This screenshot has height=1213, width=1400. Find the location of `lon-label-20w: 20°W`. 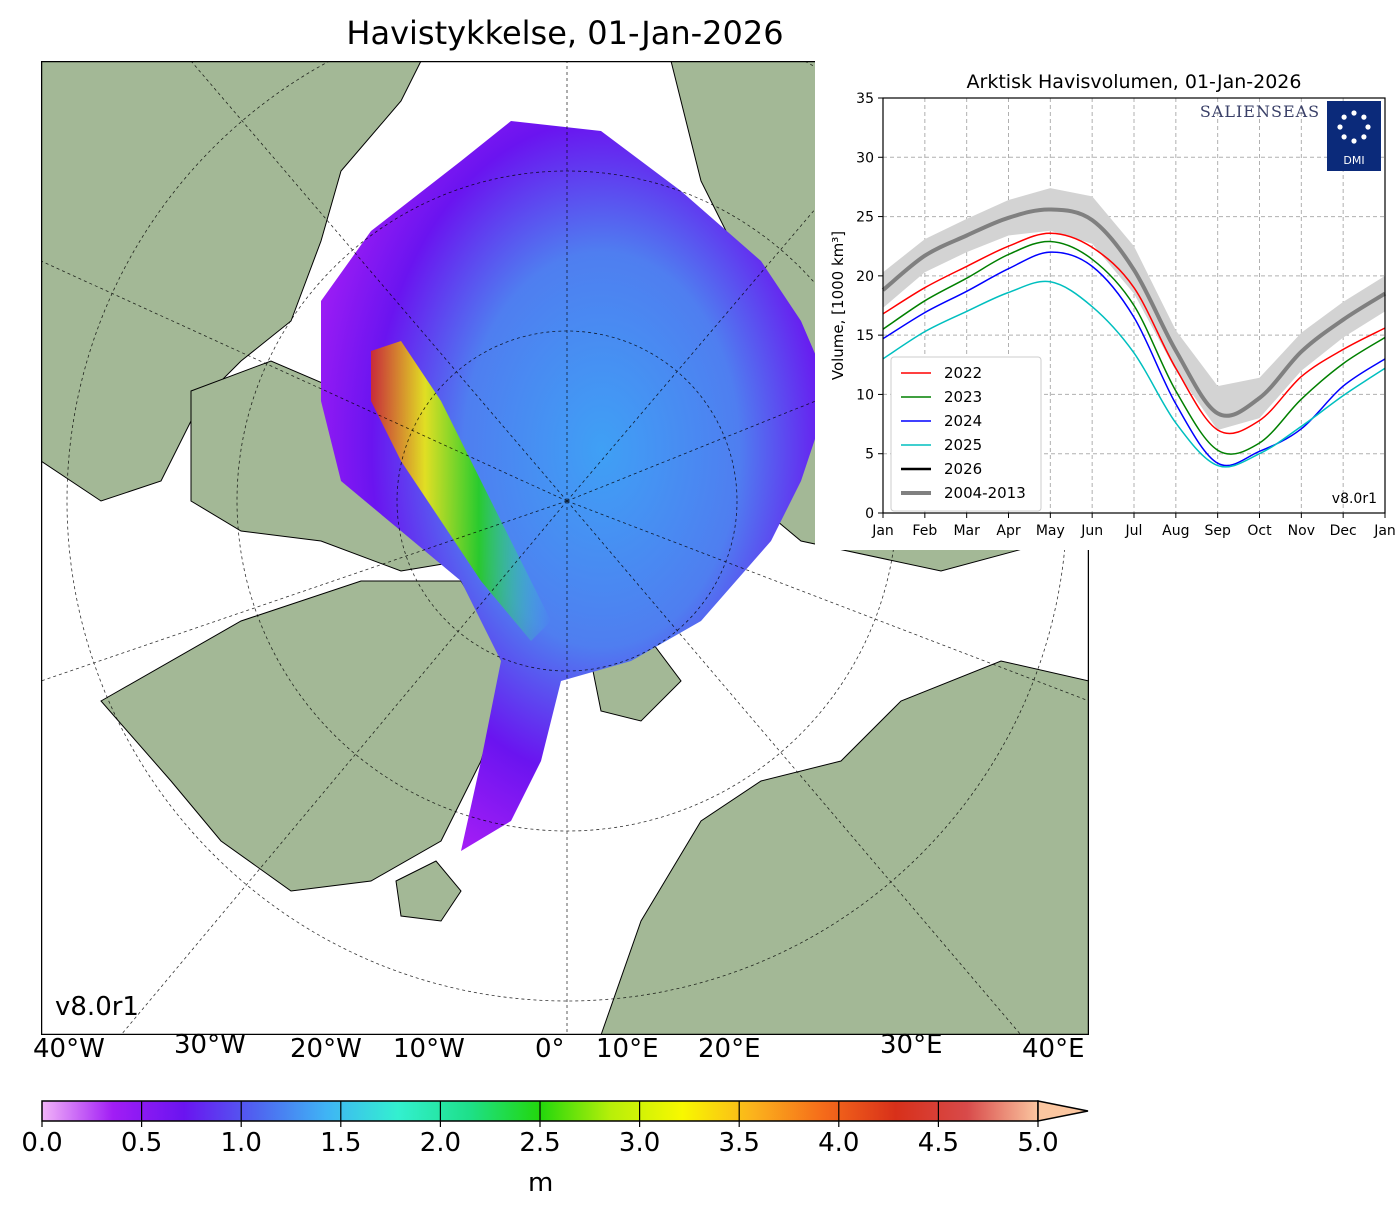

lon-label-20w: 20°W is located at coordinates (326, 1049).